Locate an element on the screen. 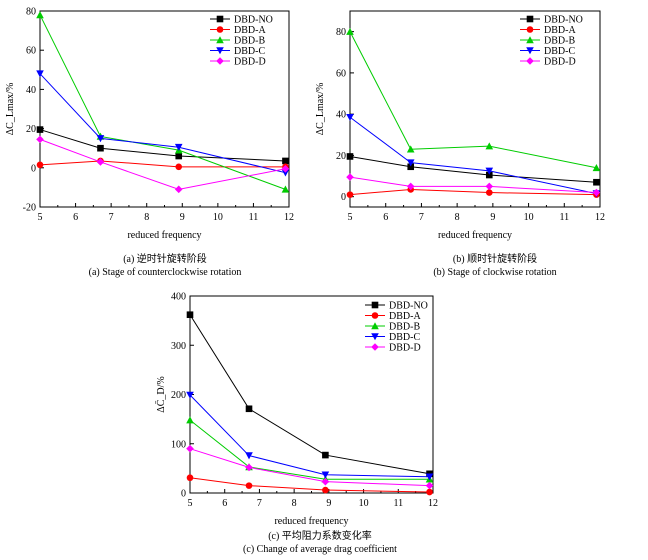 Image resolution: width=648 pixels, height=560 pixels. chart-c-x-tick-label: 5 is located at coordinates (190, 503).